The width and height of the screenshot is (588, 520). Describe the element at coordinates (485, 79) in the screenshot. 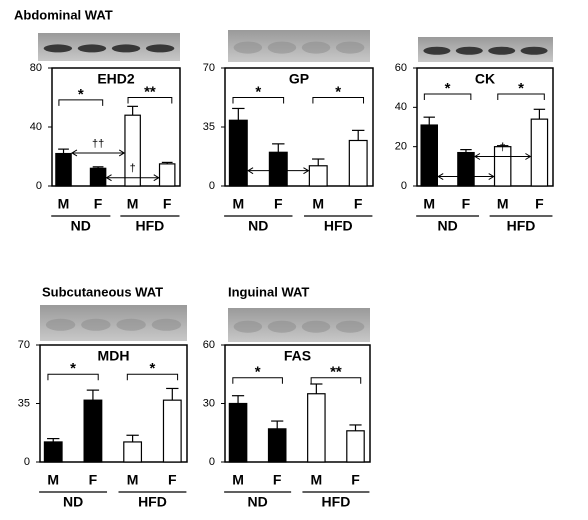

I see `chart-title: CK` at that location.